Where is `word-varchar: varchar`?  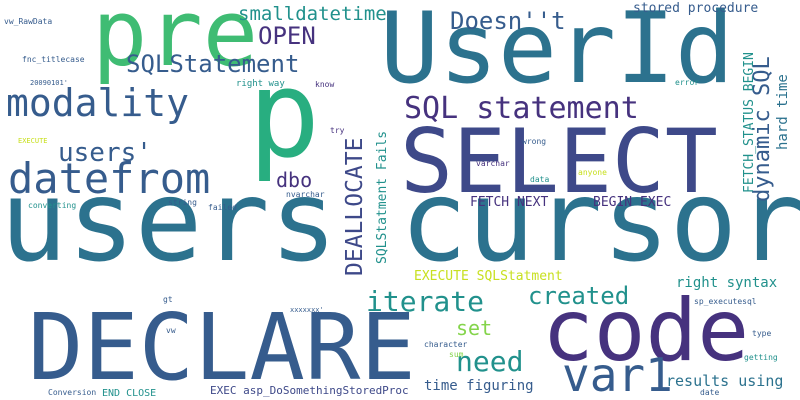 word-varchar: varchar is located at coordinates (493, 163).